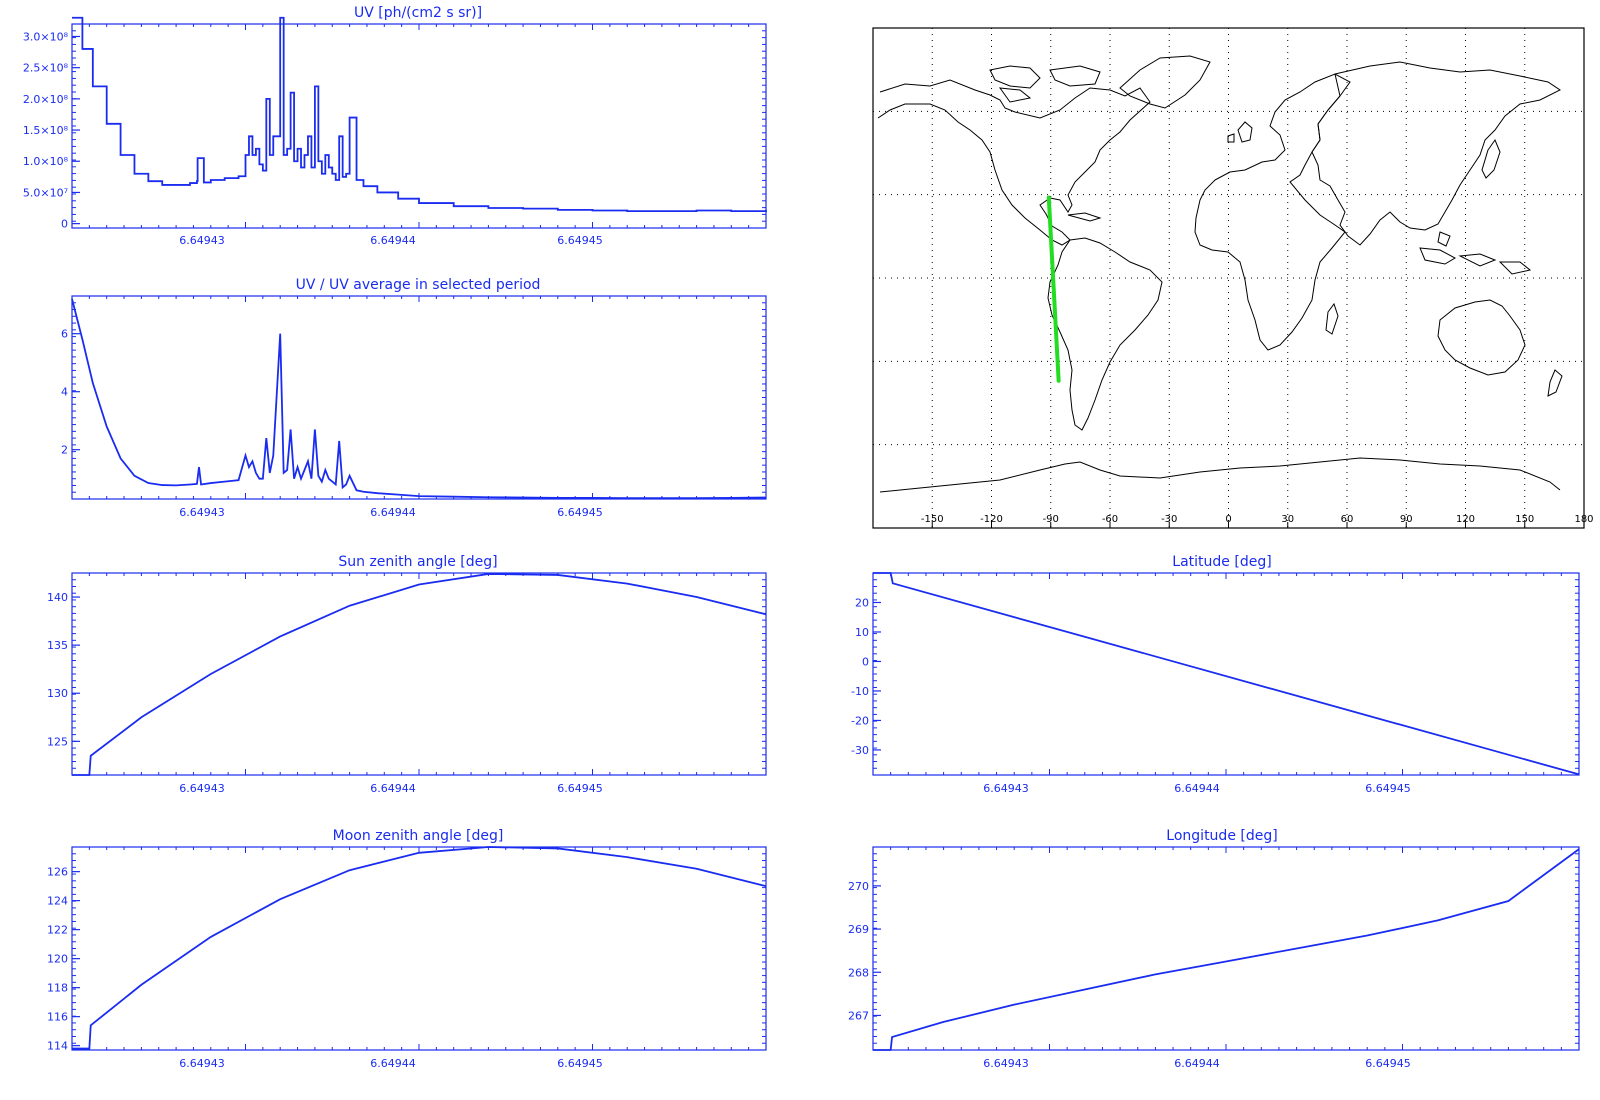 The width and height of the screenshot is (1600, 1100). What do you see at coordinates (57, 1046) in the screenshot?
I see `y-tick-label: 114` at bounding box center [57, 1046].